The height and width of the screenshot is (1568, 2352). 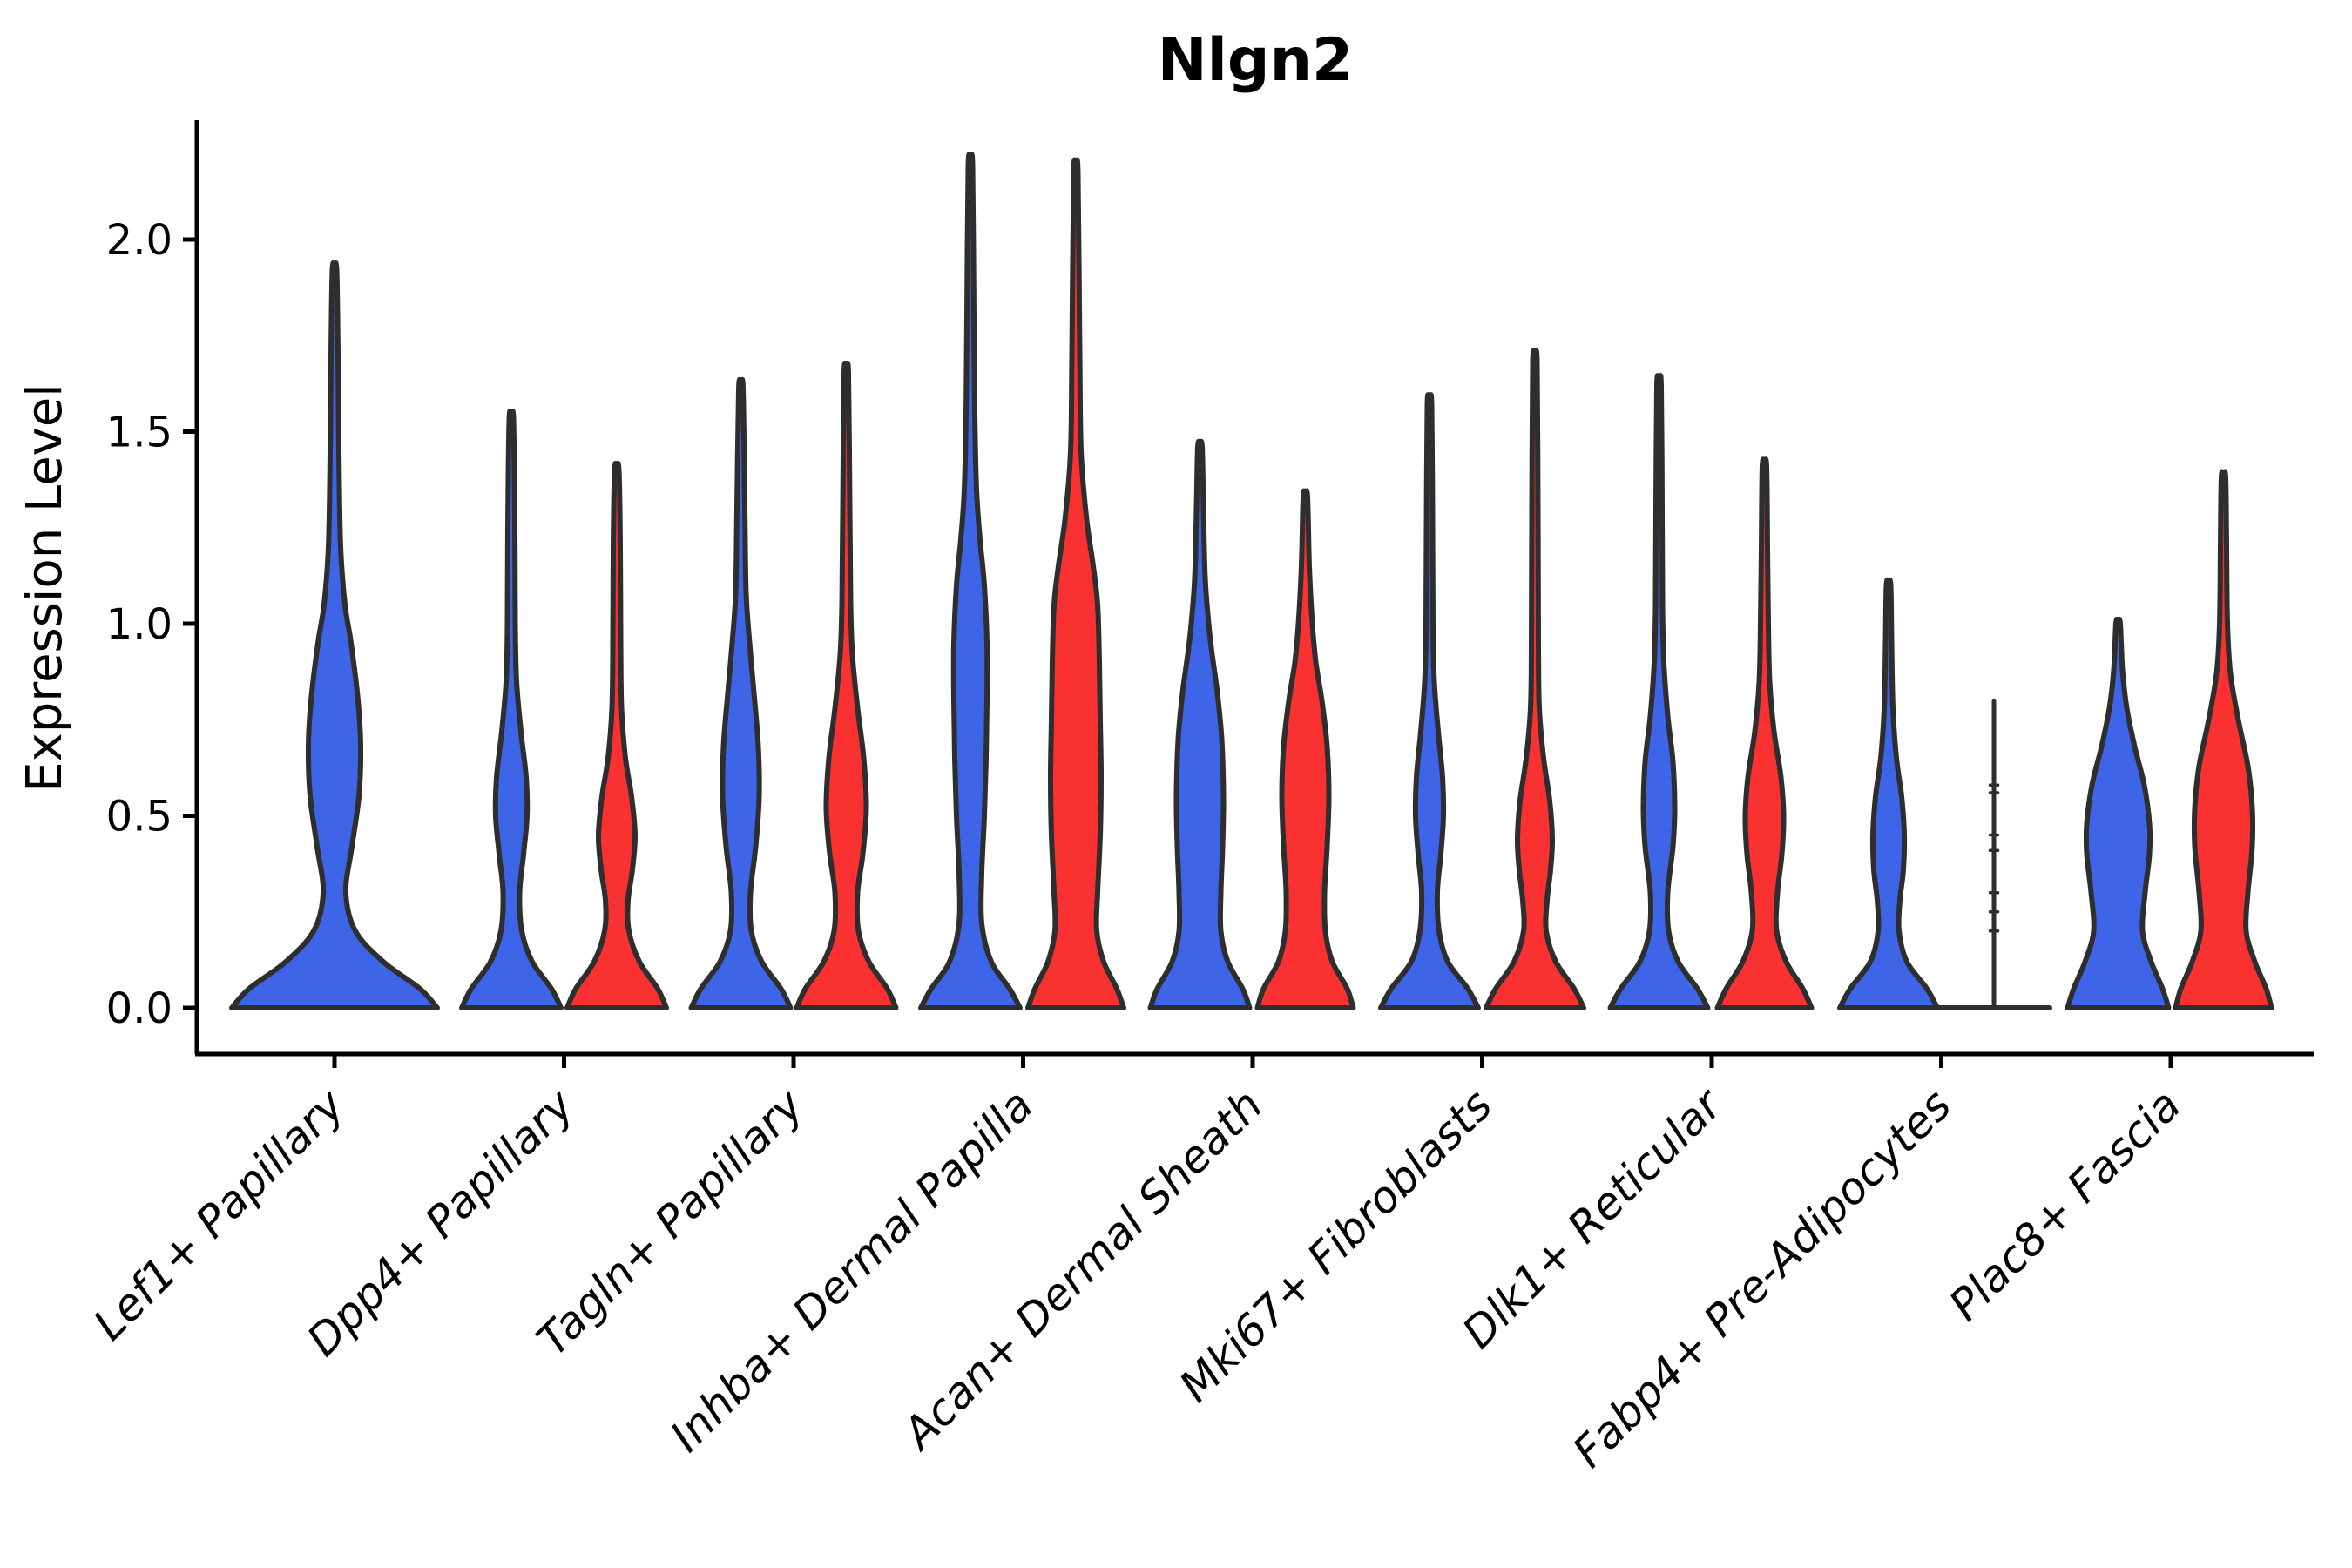 I want to click on x-tick-label-8: Plac8+ Fascia, so click(x=2065, y=1204).